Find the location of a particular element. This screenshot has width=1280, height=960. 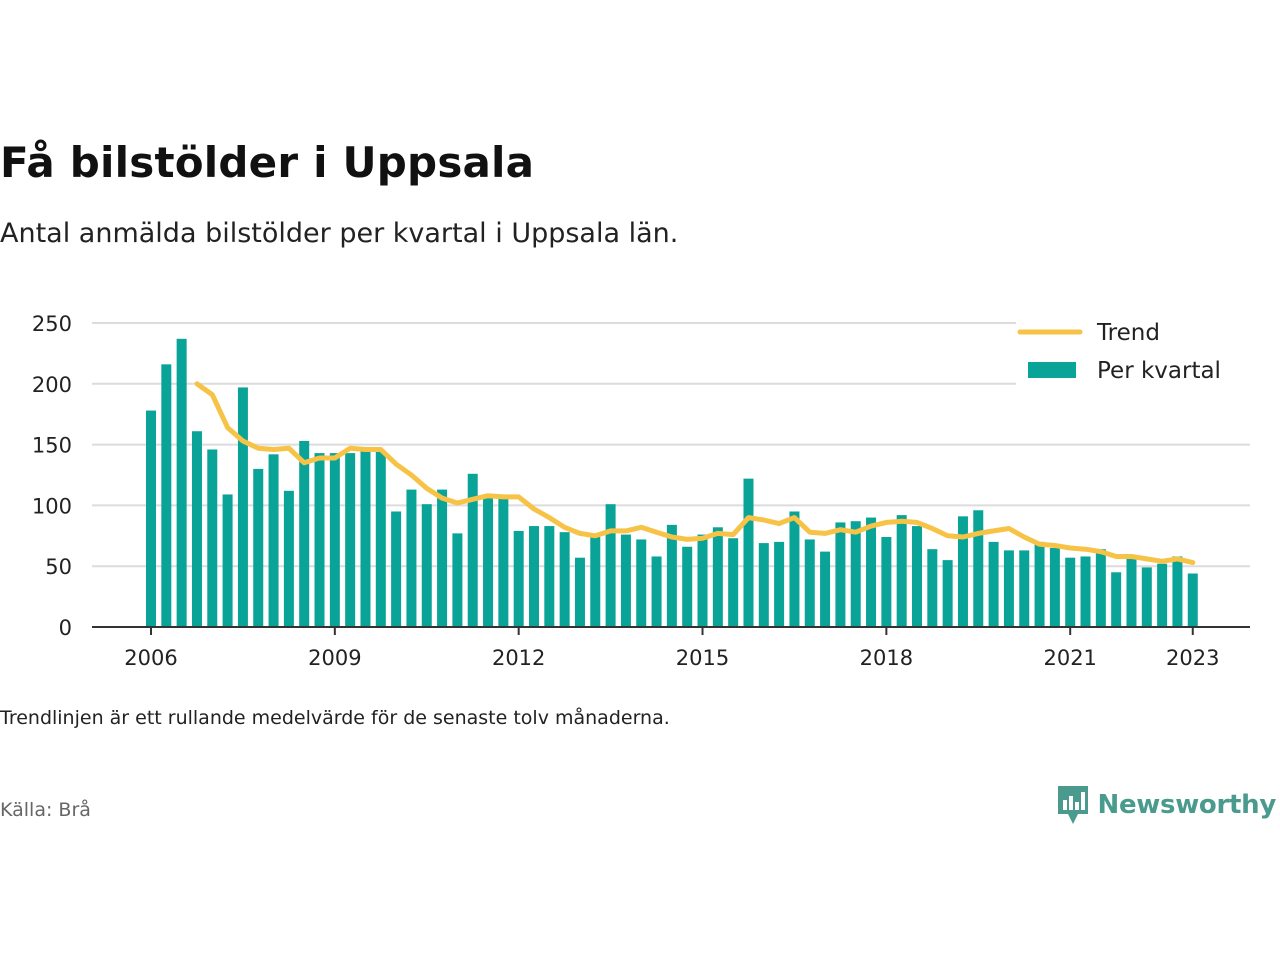

chart-title: Få bilstölder i Uppsala is located at coordinates (267, 162).